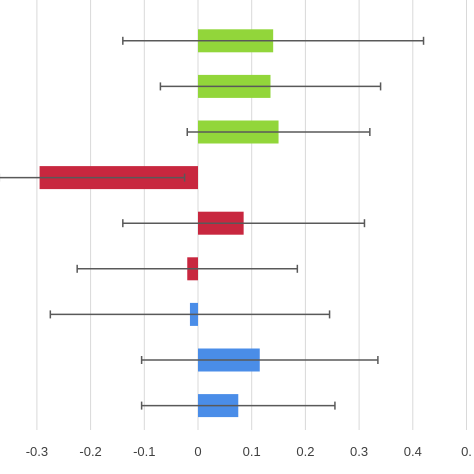  I want to click on x-tick-label: -0.1, so click(144, 451).